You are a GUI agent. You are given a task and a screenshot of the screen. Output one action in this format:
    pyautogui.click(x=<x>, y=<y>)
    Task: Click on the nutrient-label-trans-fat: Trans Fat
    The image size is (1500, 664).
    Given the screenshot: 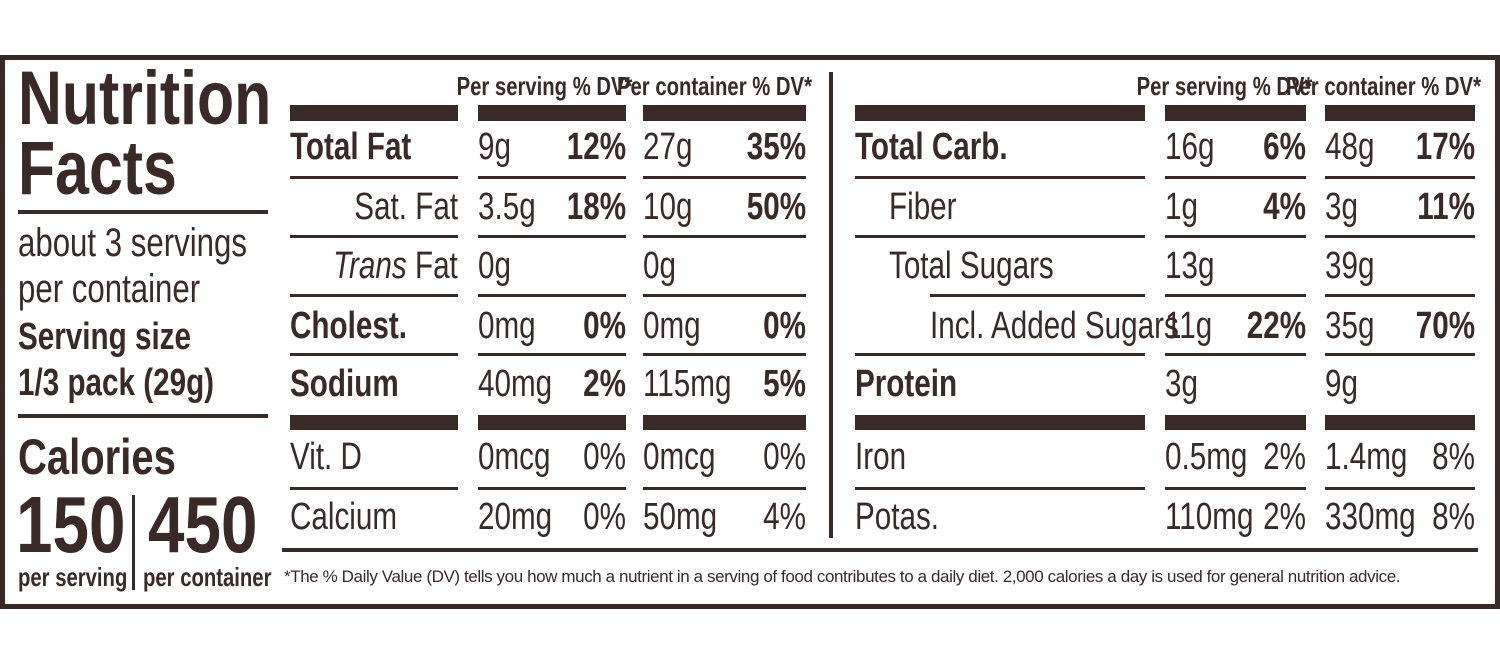 What is the action you would take?
    pyautogui.click(x=395, y=266)
    